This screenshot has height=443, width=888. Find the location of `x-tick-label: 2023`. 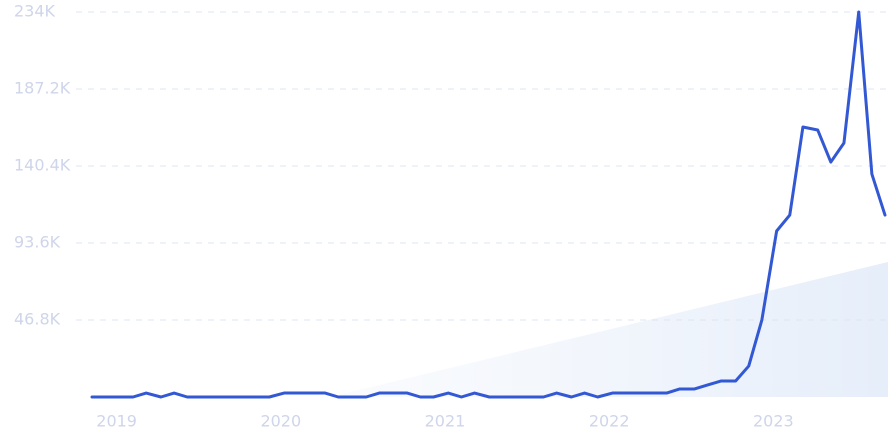

x-tick-label: 2023 is located at coordinates (773, 421).